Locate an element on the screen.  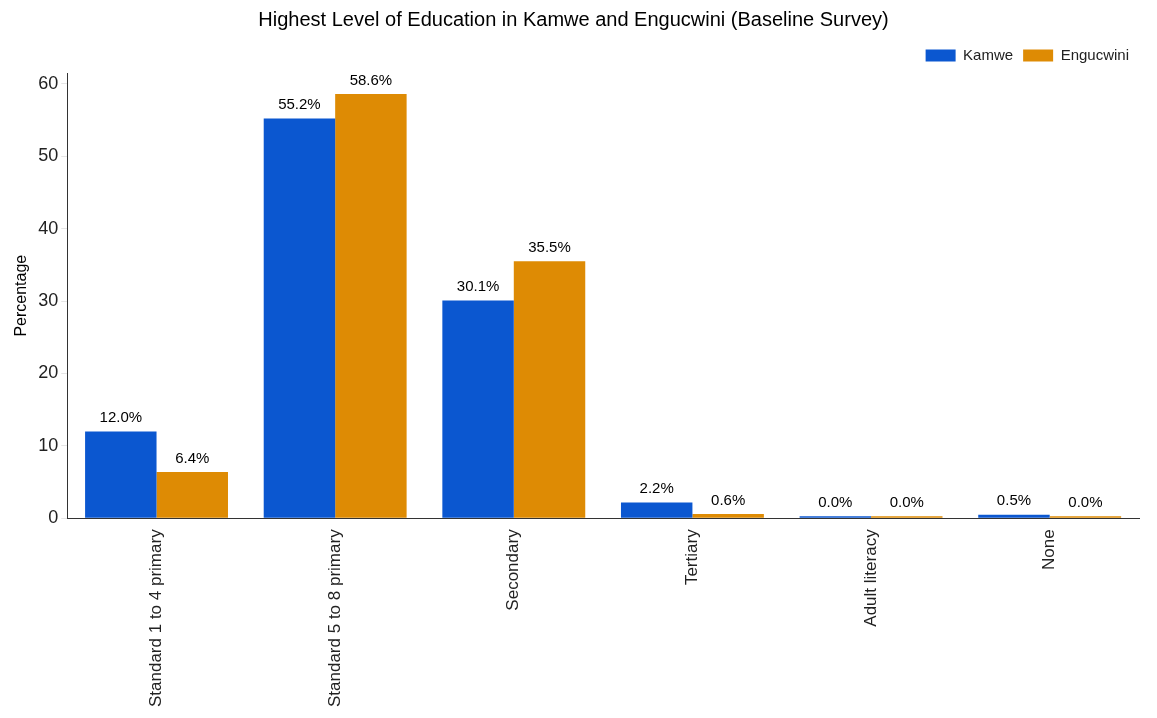
data-label: 58.6% is located at coordinates (371, 79).